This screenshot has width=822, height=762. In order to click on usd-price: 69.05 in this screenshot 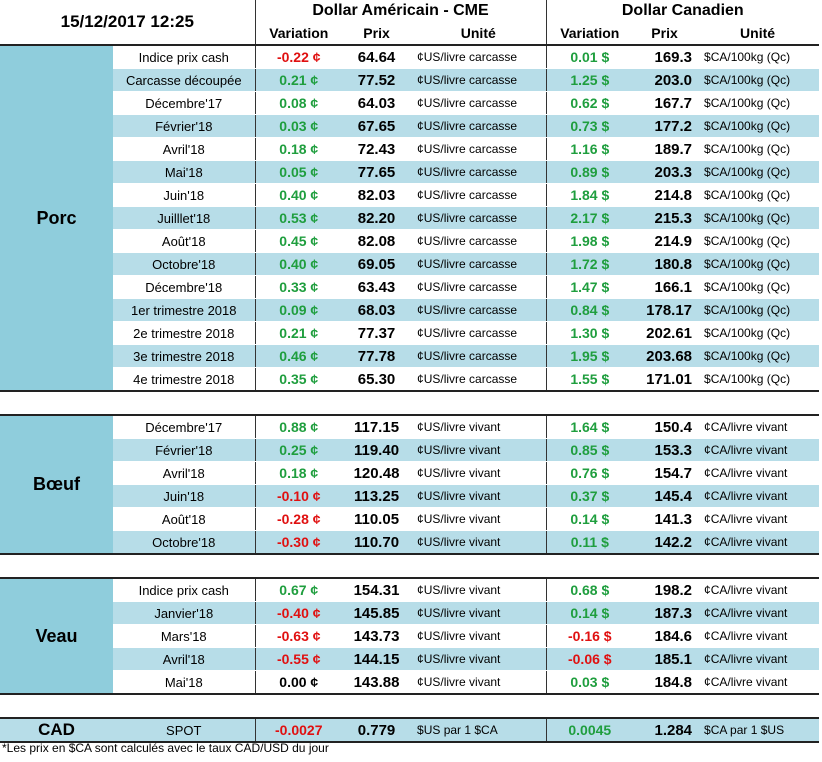, I will do `click(377, 264)`.